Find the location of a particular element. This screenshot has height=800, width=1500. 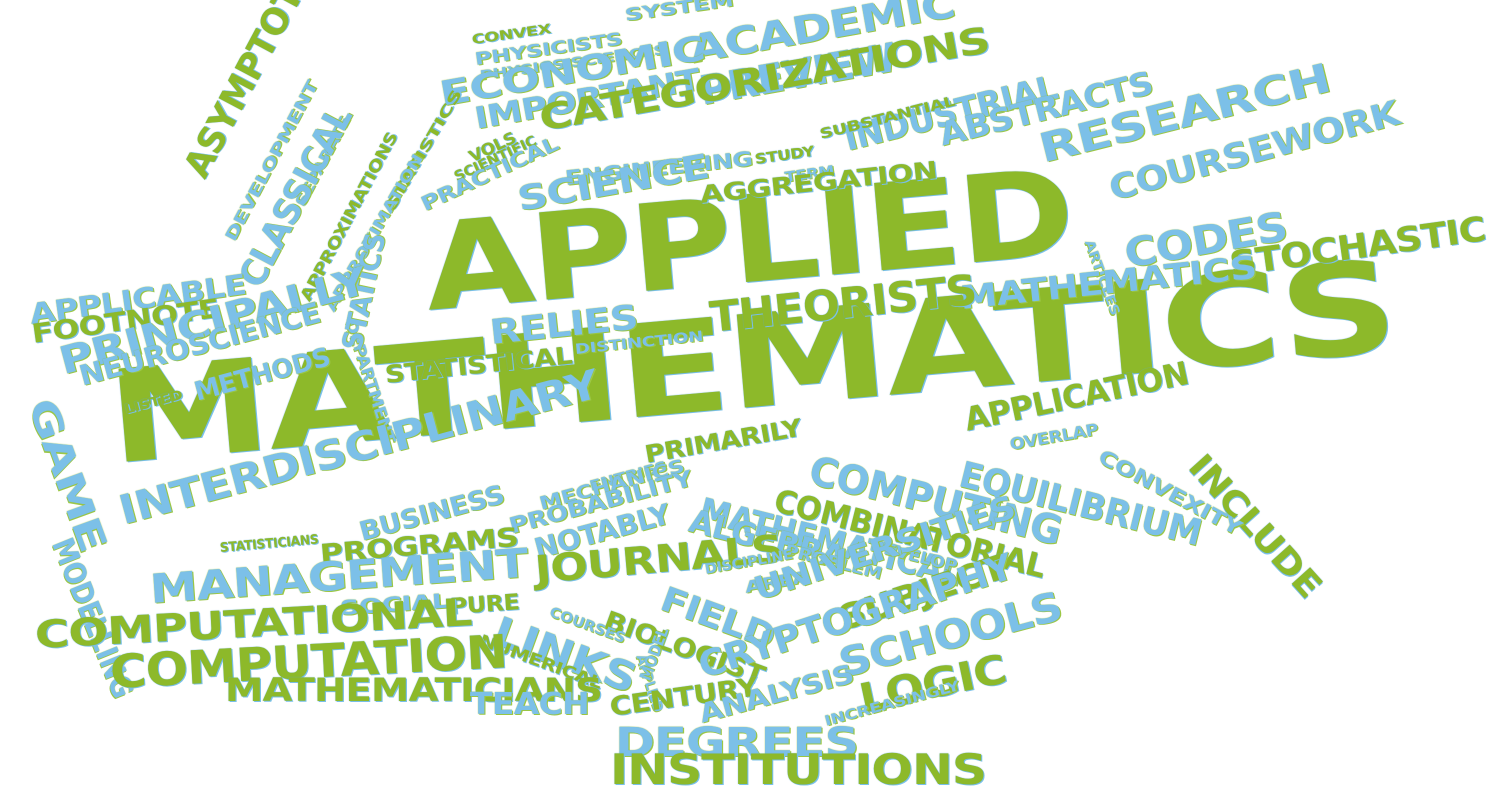

word-statisticians: STATISTICIANS is located at coordinates (269, 543).